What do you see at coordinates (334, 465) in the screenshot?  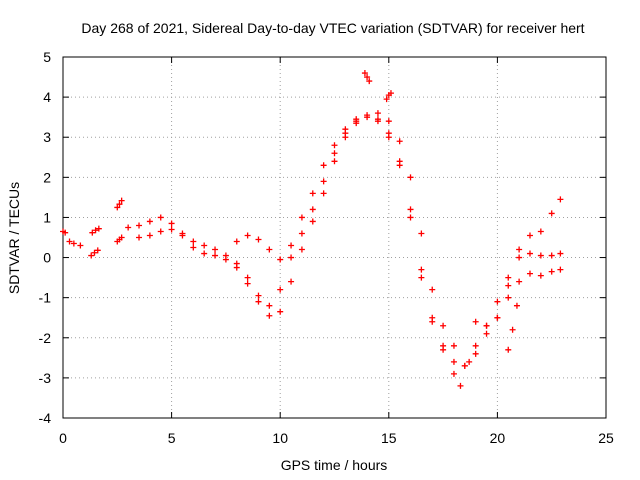 I see `x-axis-label: GPS time / hours` at bounding box center [334, 465].